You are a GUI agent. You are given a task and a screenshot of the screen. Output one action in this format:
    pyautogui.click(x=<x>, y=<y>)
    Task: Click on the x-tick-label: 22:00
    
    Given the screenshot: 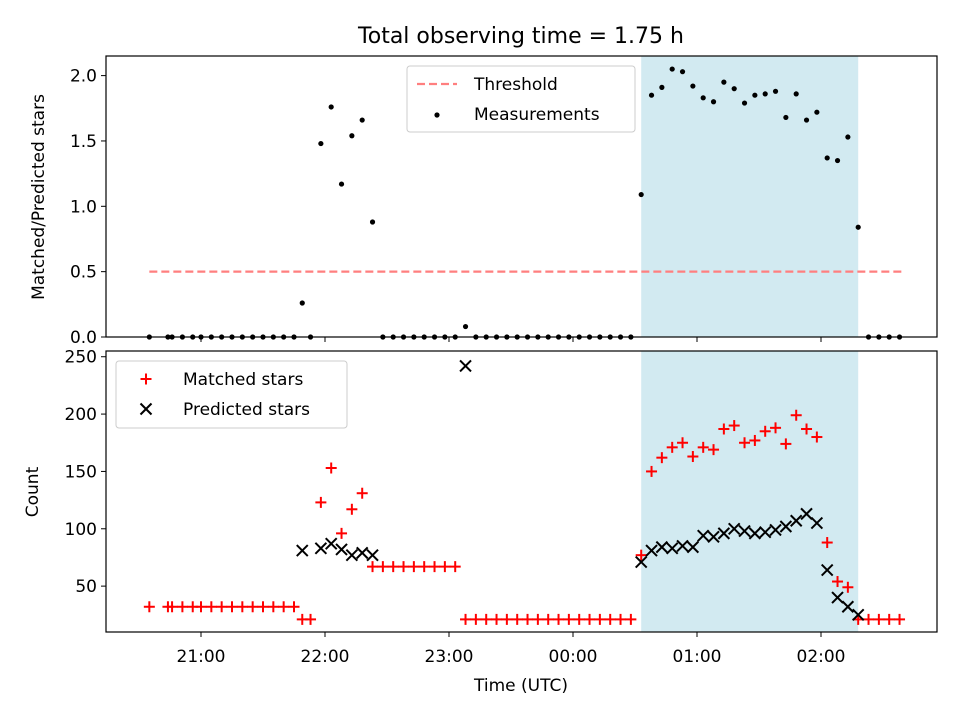 What is the action you would take?
    pyautogui.click(x=325, y=657)
    